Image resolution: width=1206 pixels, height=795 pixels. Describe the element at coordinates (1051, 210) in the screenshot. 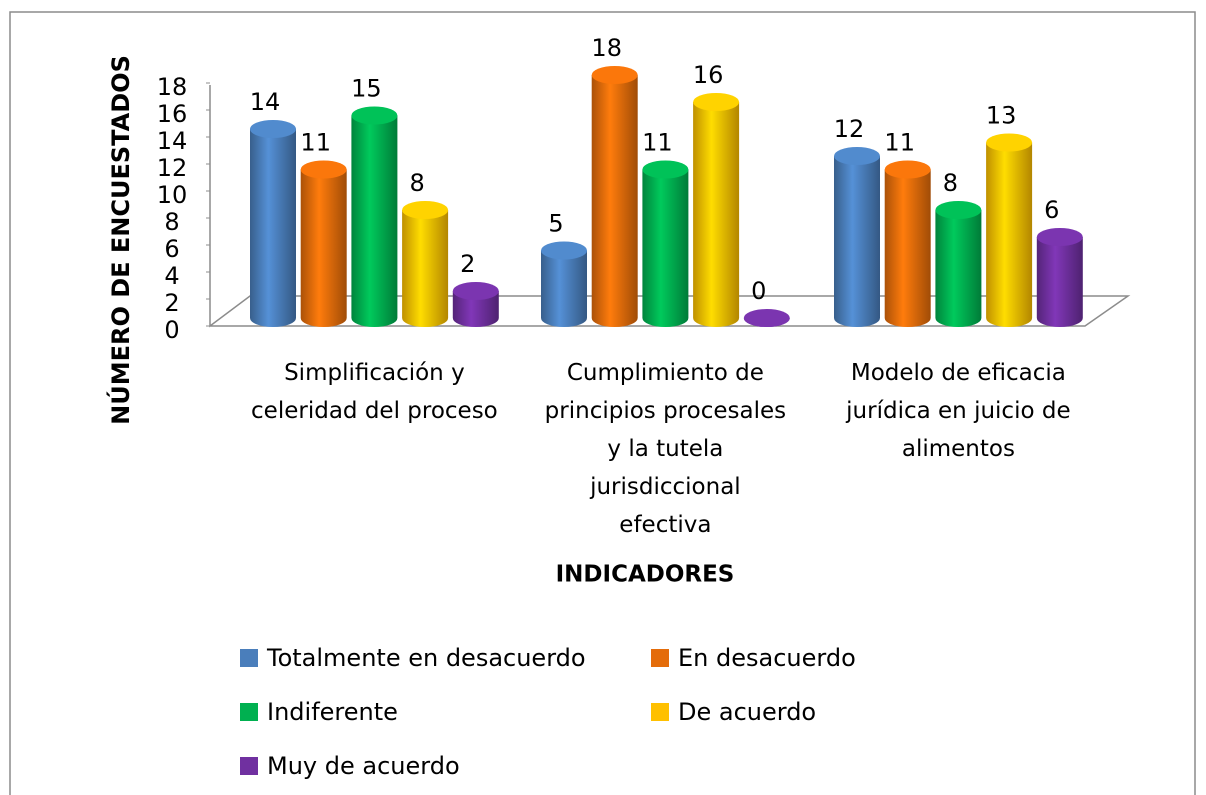

I see `data-label: 6` at that location.